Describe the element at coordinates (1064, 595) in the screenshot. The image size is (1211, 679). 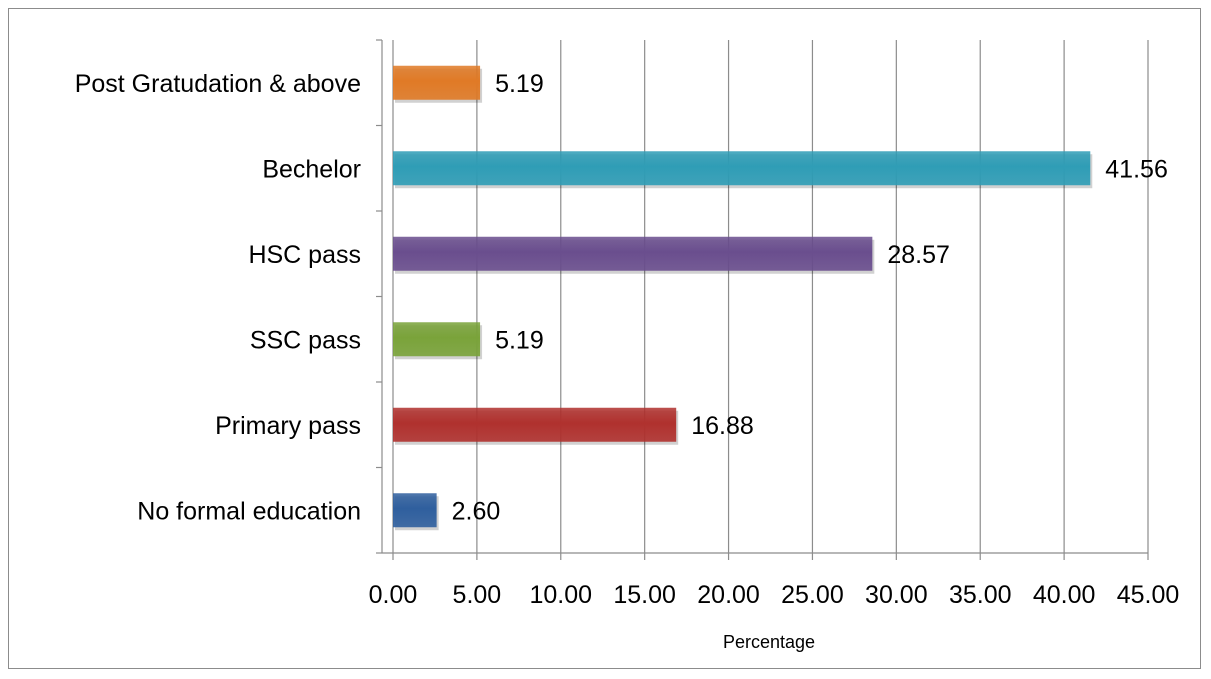
I see `x-tick-label: 40.00` at that location.